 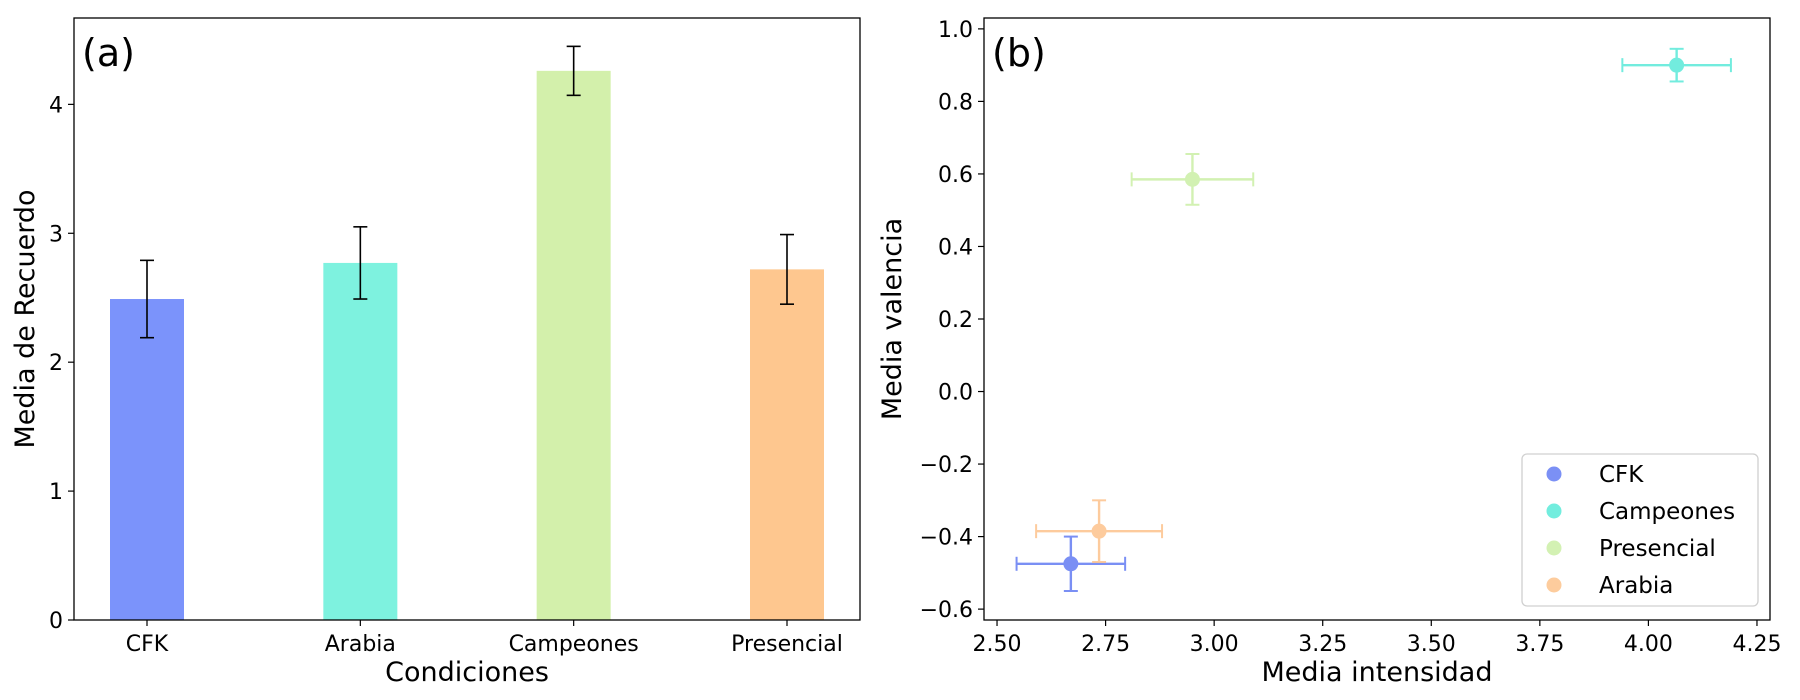 What do you see at coordinates (573, 345) in the screenshot?
I see `bar-campeones` at bounding box center [573, 345].